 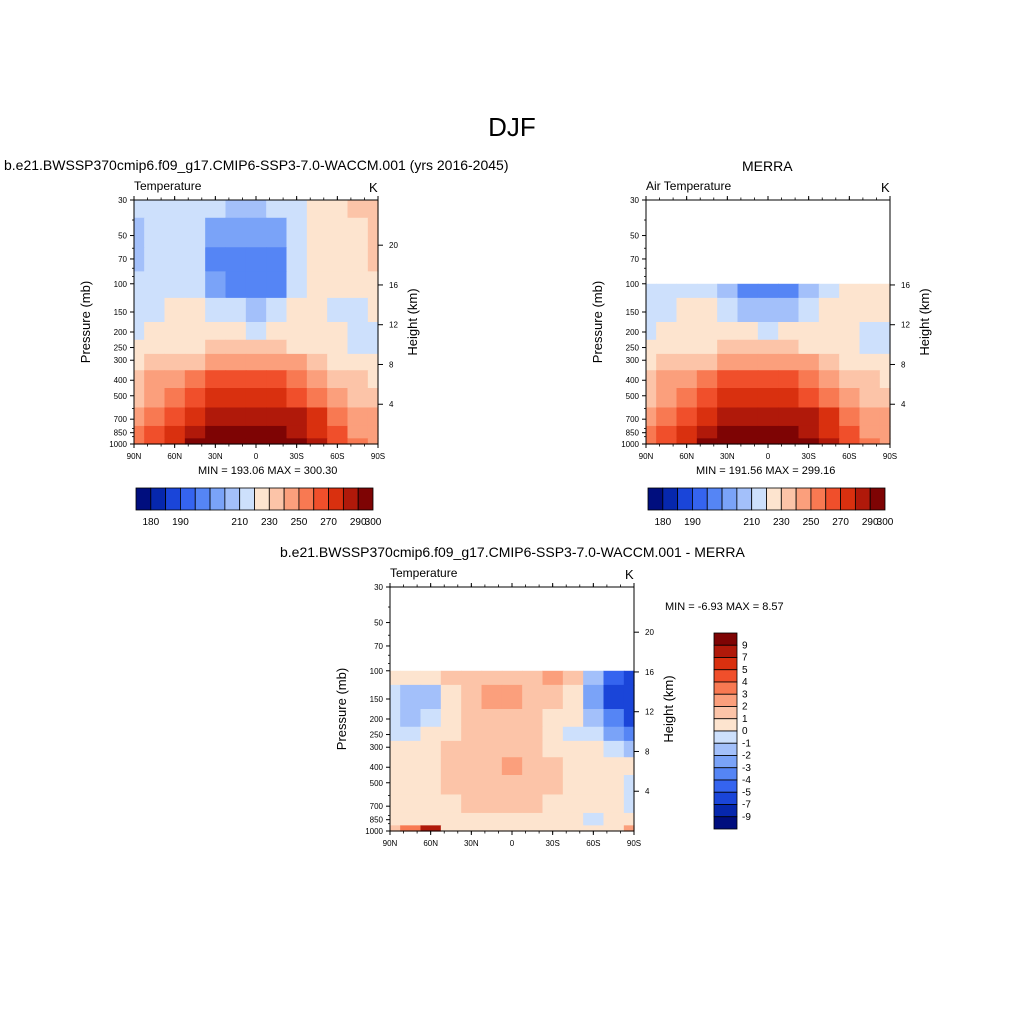 What do you see at coordinates (374, 831) in the screenshot?
I see `diff-ytick-label: 1000` at bounding box center [374, 831].